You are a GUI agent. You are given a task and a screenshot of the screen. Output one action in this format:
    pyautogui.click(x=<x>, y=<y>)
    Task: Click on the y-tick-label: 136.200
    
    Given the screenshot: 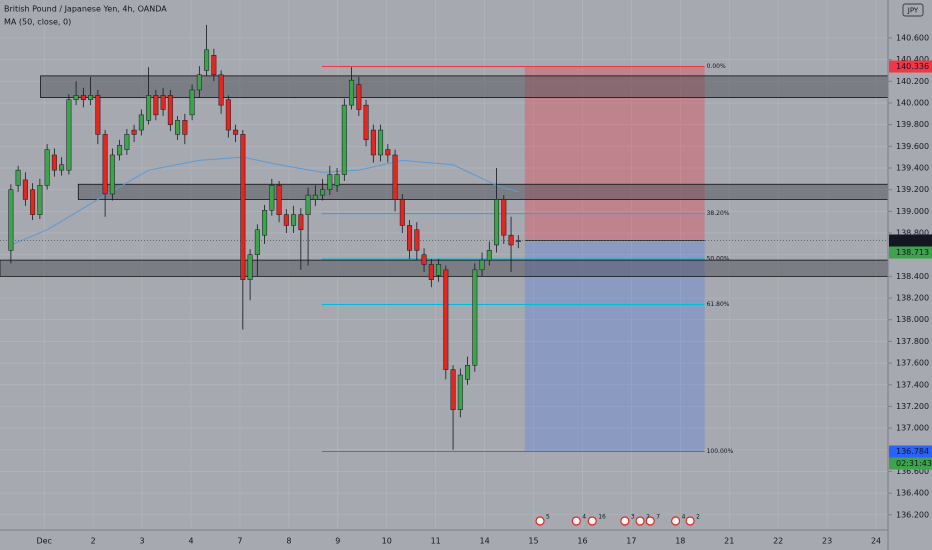 What is the action you would take?
    pyautogui.click(x=912, y=514)
    